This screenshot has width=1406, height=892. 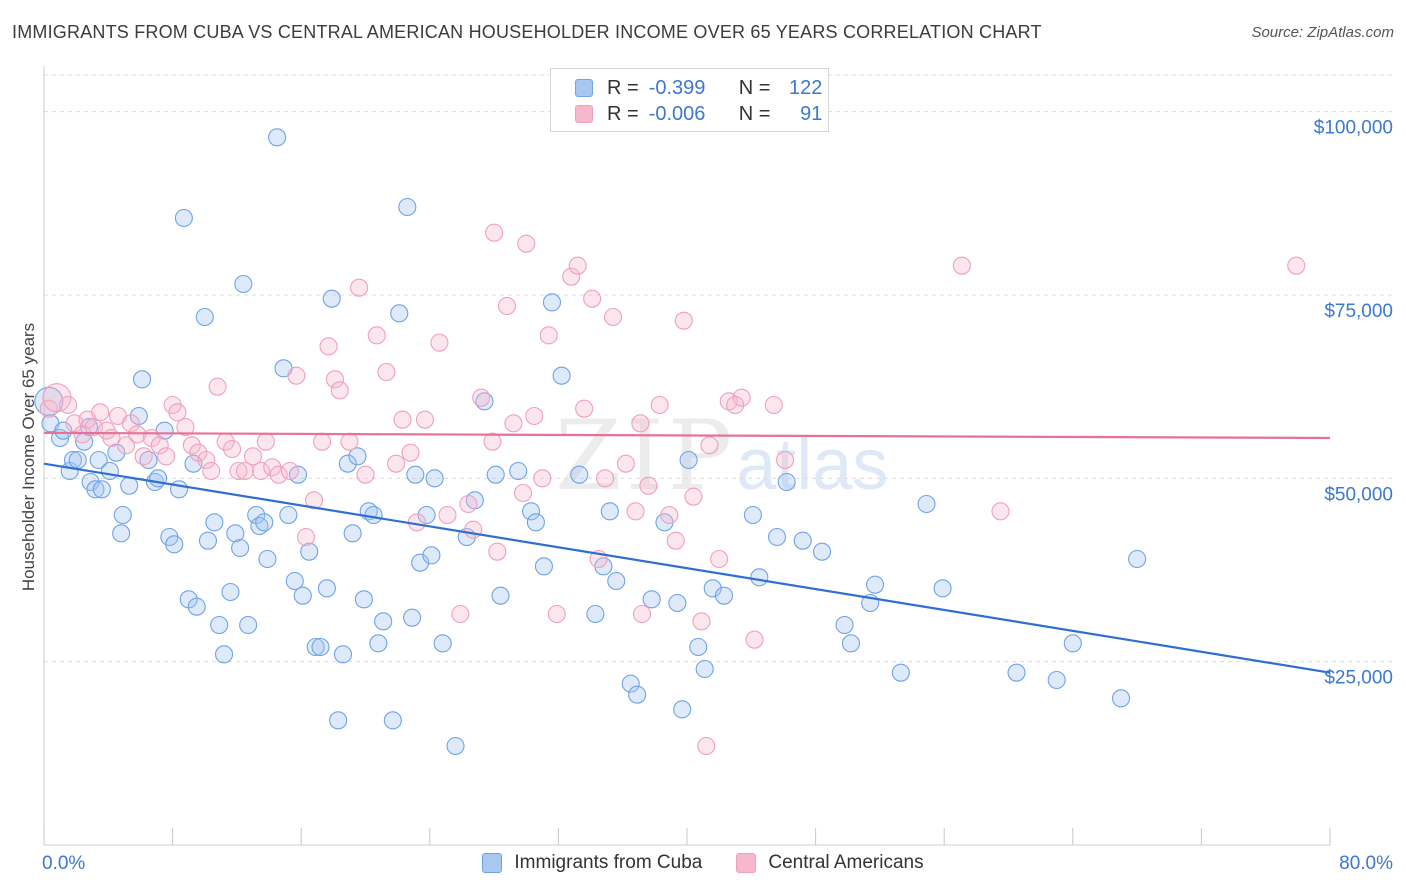 What do you see at coordinates (584, 114) in the screenshot?
I see `legend-swatch-central-americans` at bounding box center [584, 114].